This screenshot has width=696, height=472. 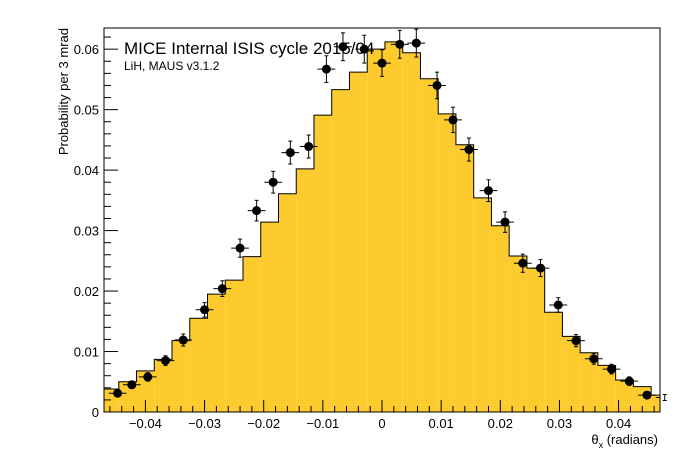 What do you see at coordinates (618, 423) in the screenshot?
I see `x-tick-label: 0.04` at bounding box center [618, 423].